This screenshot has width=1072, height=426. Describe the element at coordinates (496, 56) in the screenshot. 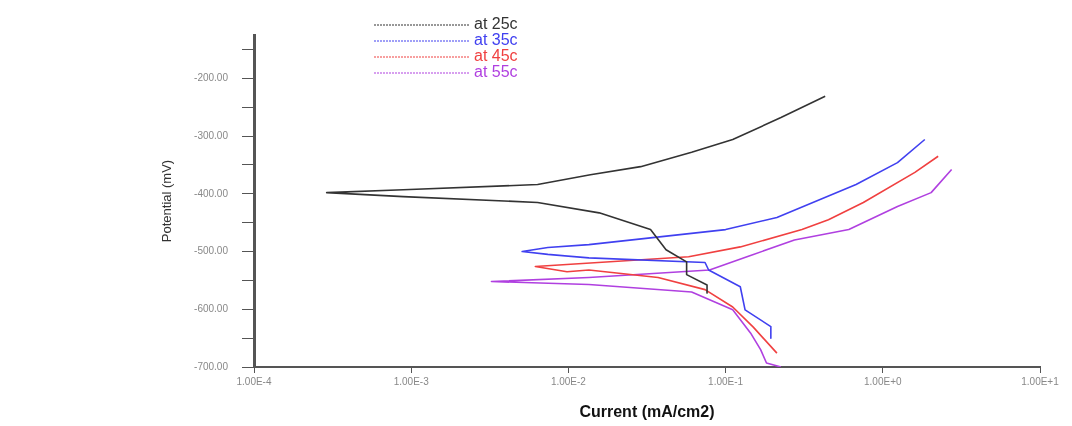

I see `text: at 45c` at that location.